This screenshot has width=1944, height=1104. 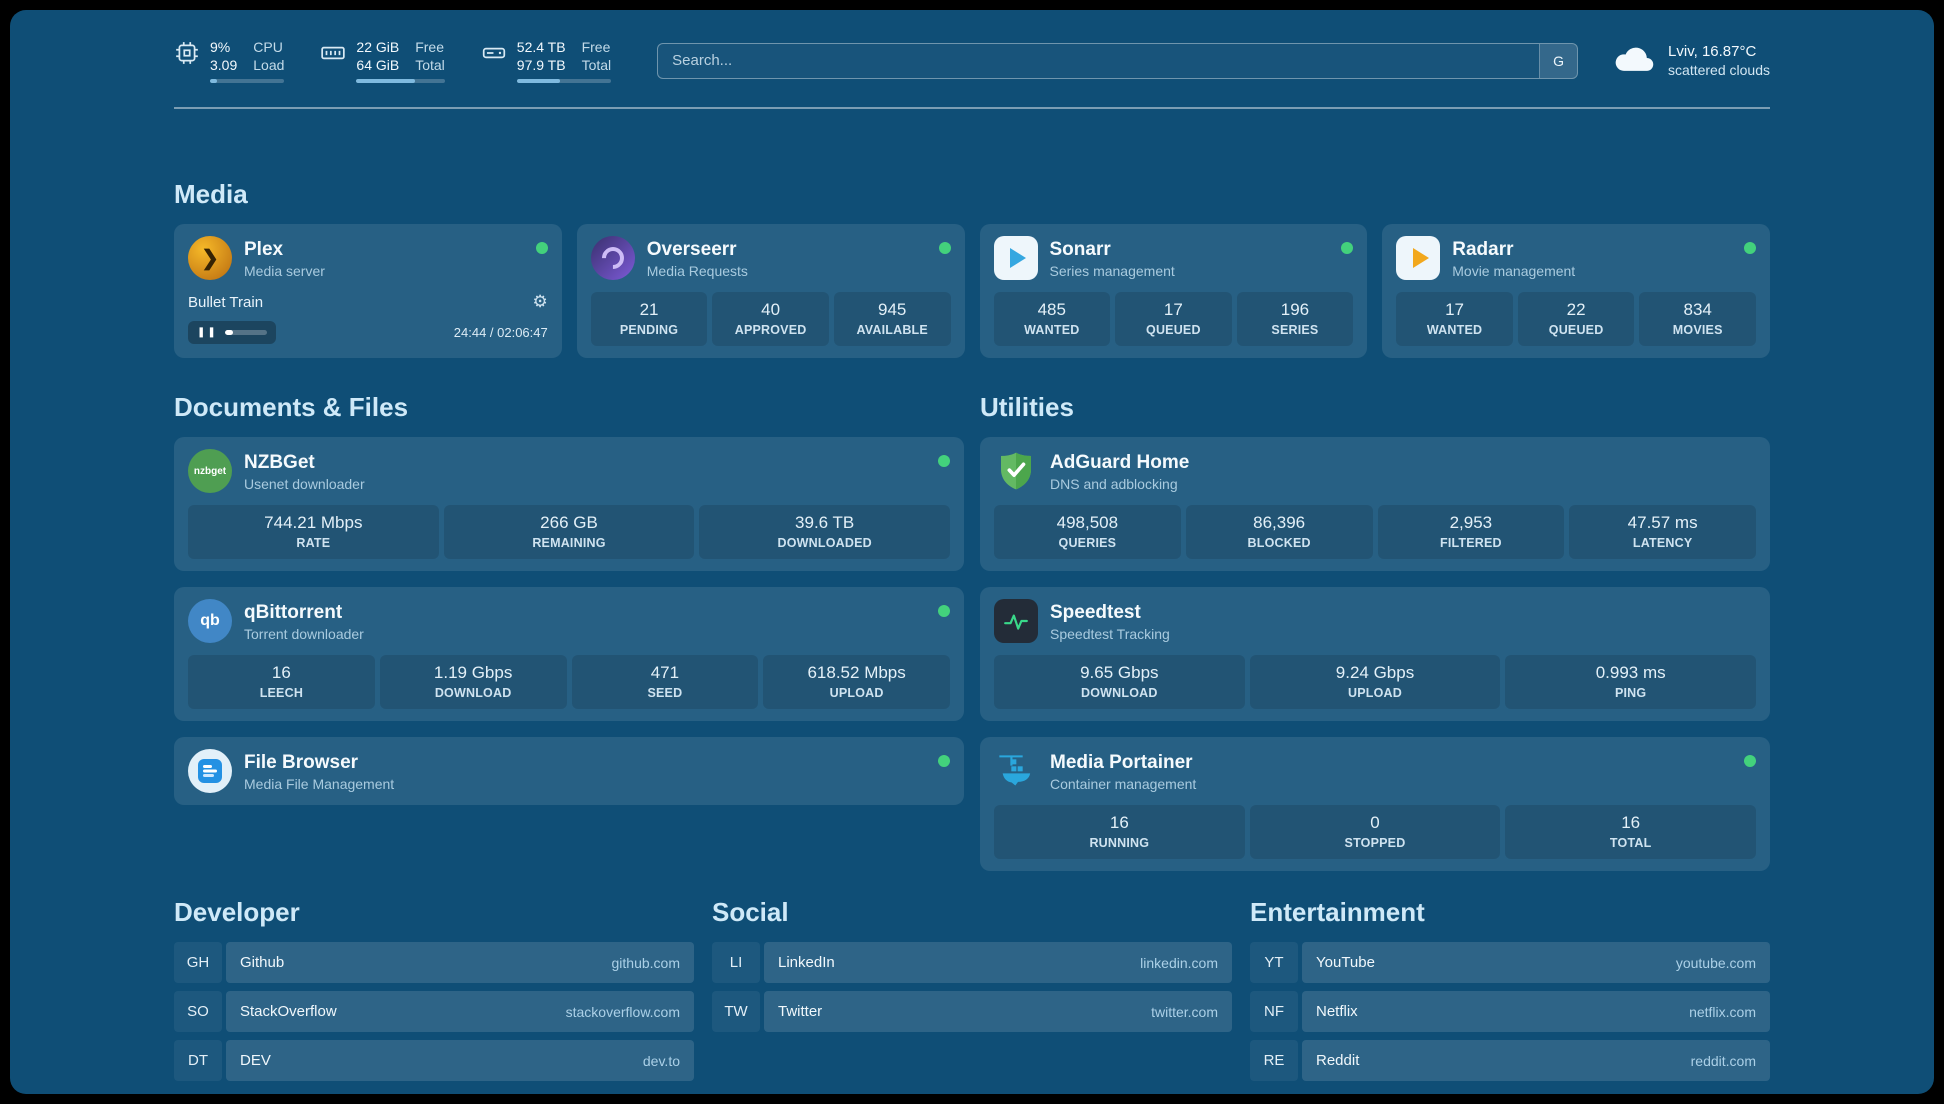 I want to click on search-input, so click(x=1099, y=60).